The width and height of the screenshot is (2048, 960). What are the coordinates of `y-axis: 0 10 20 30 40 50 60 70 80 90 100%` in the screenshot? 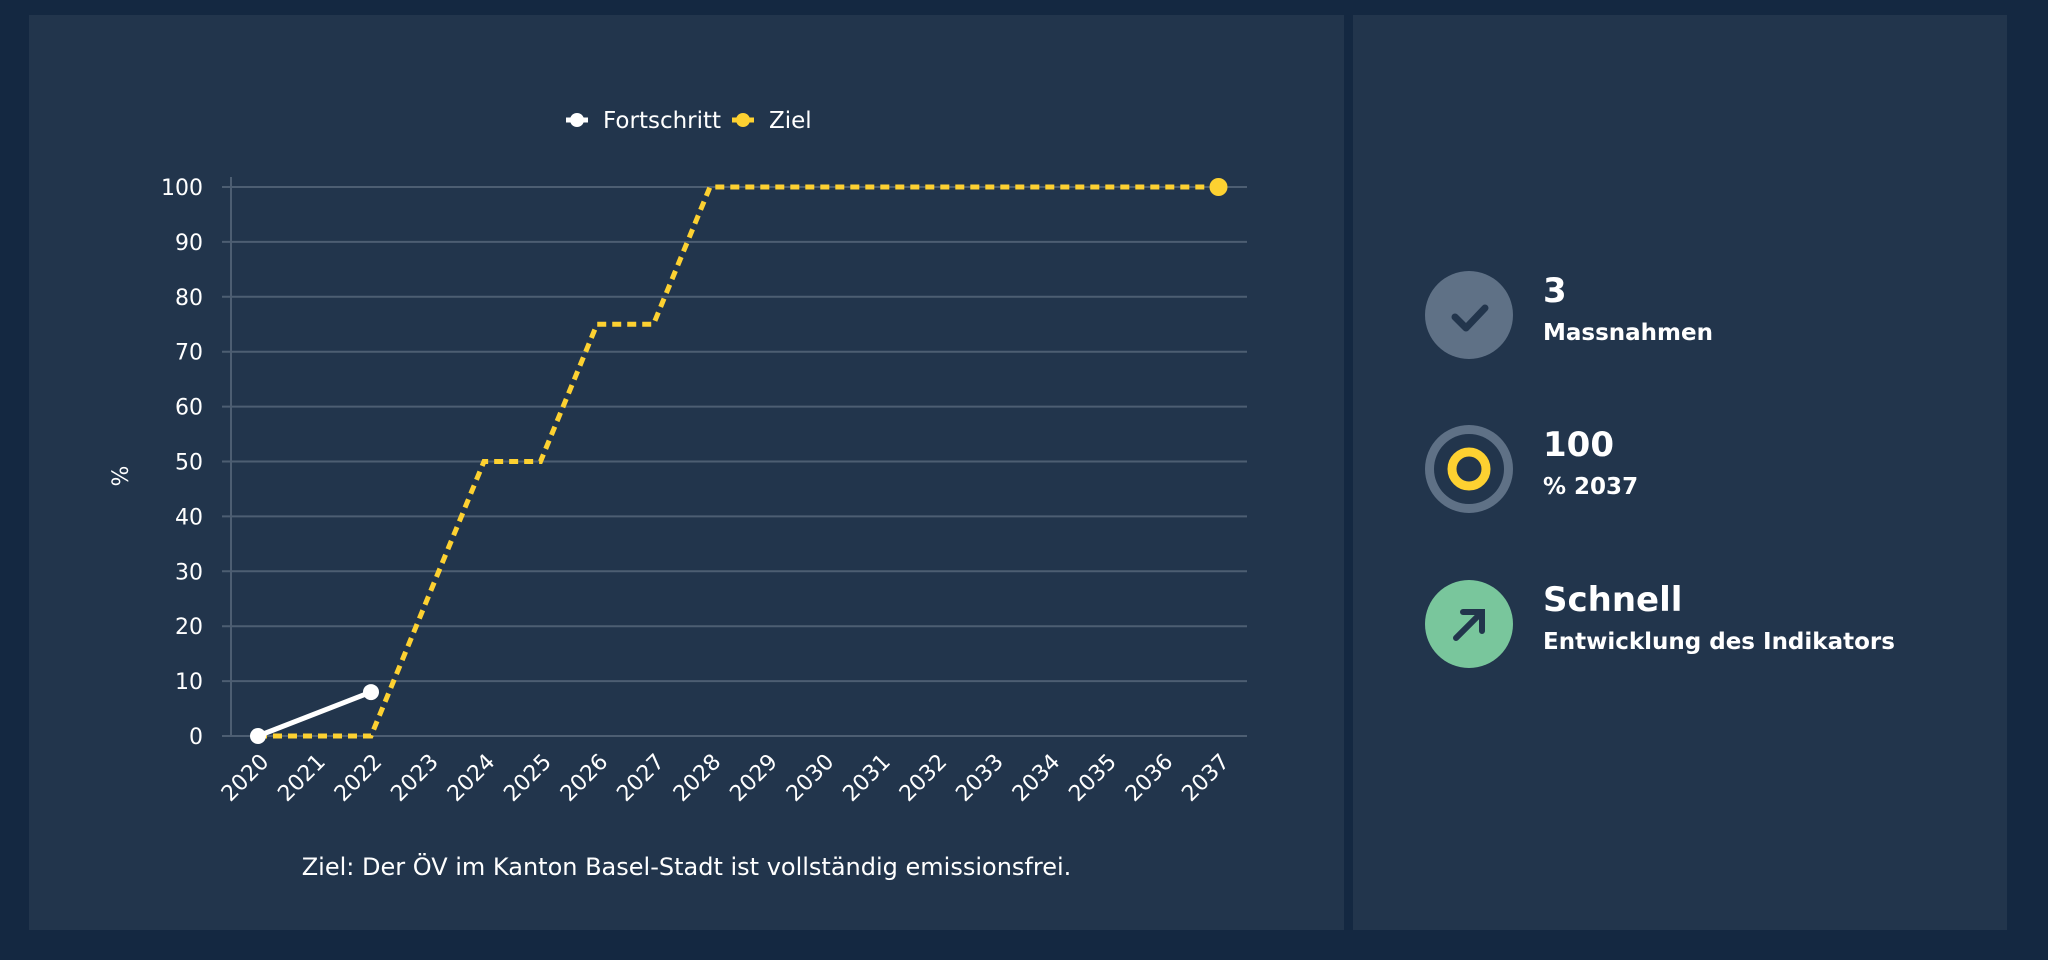 It's located at (170, 463).